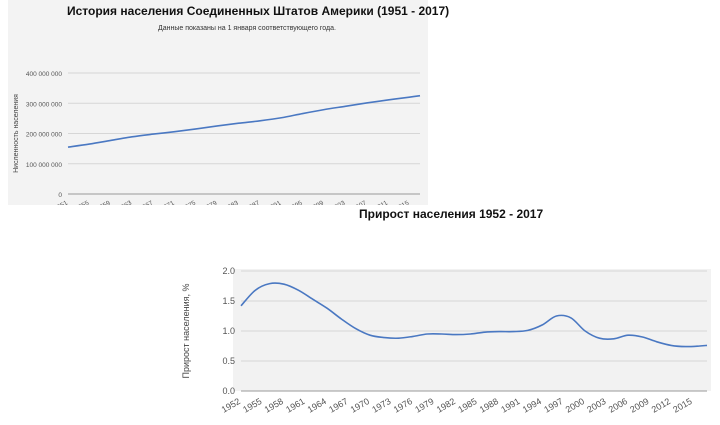 The width and height of the screenshot is (720, 425). Describe the element at coordinates (381, 405) in the screenshot. I see `x-tick-label: 1973` at that location.